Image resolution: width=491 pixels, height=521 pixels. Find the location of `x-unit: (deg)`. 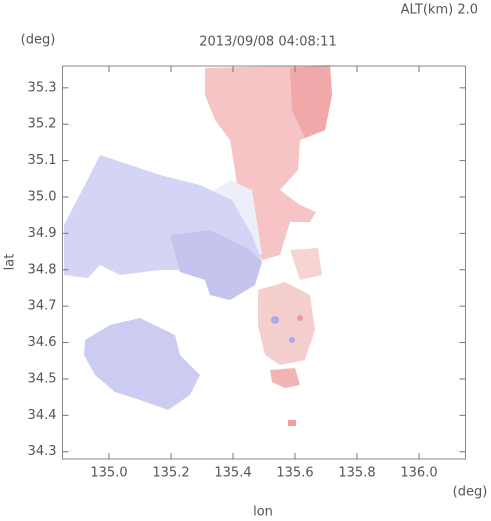

x-unit: (deg) is located at coordinates (470, 492).